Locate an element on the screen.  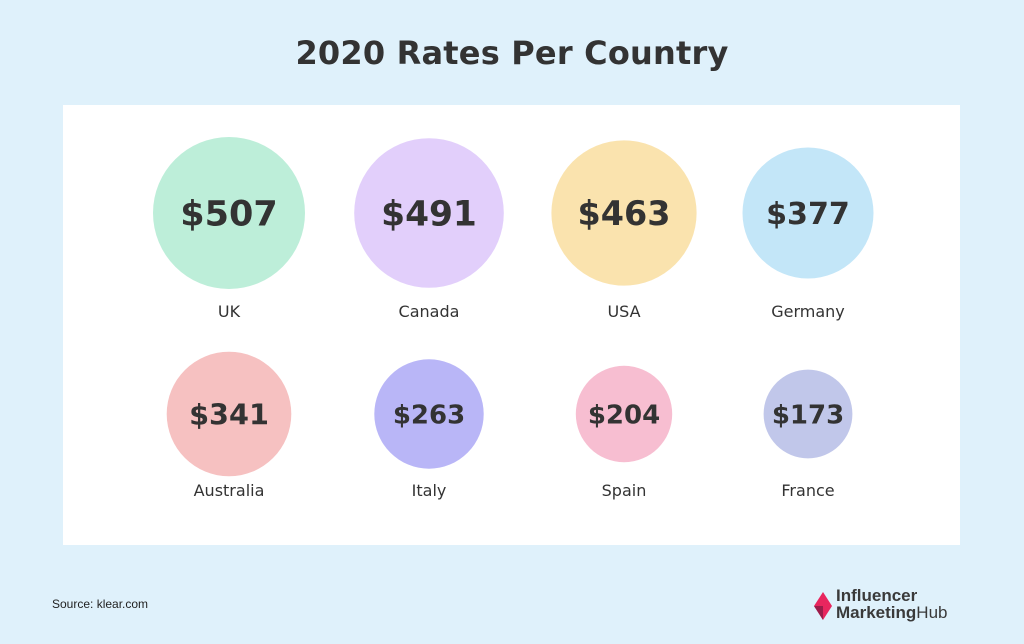
source-note: Source: klear.com is located at coordinates (100, 604).